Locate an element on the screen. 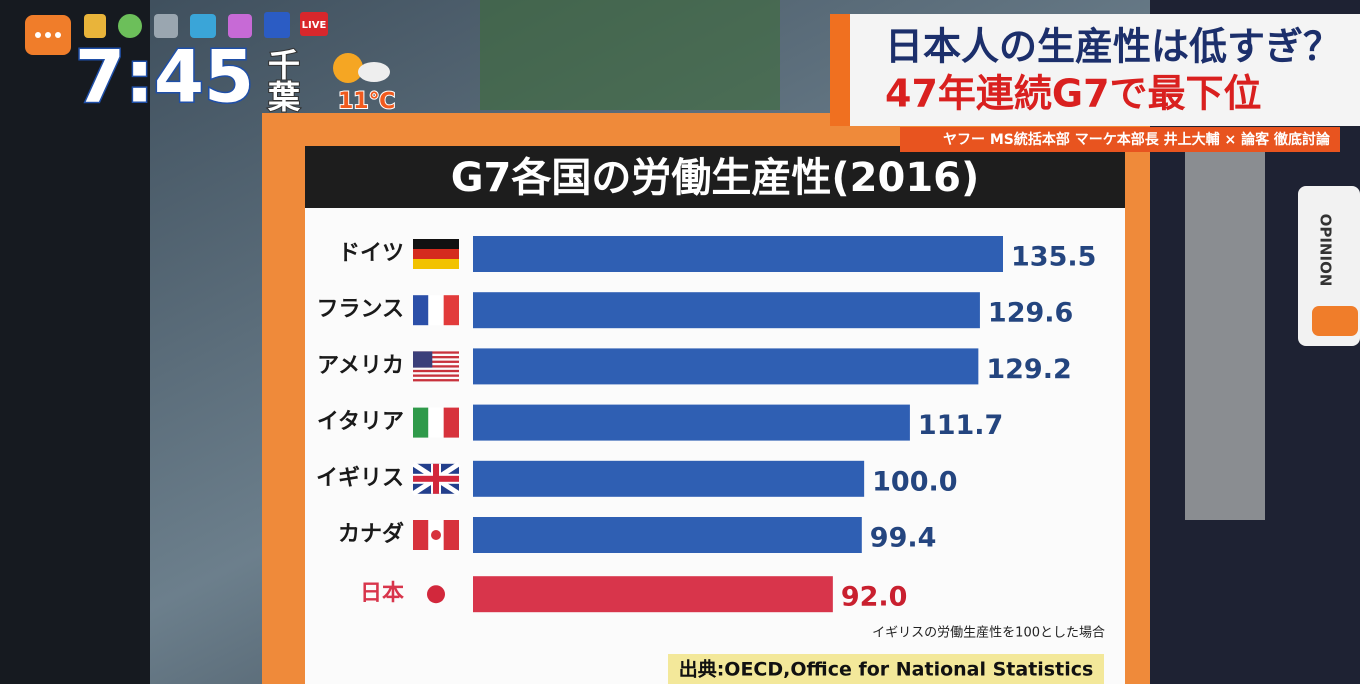 The height and width of the screenshot is (684, 1360). value-label: 92.0 is located at coordinates (874, 597).